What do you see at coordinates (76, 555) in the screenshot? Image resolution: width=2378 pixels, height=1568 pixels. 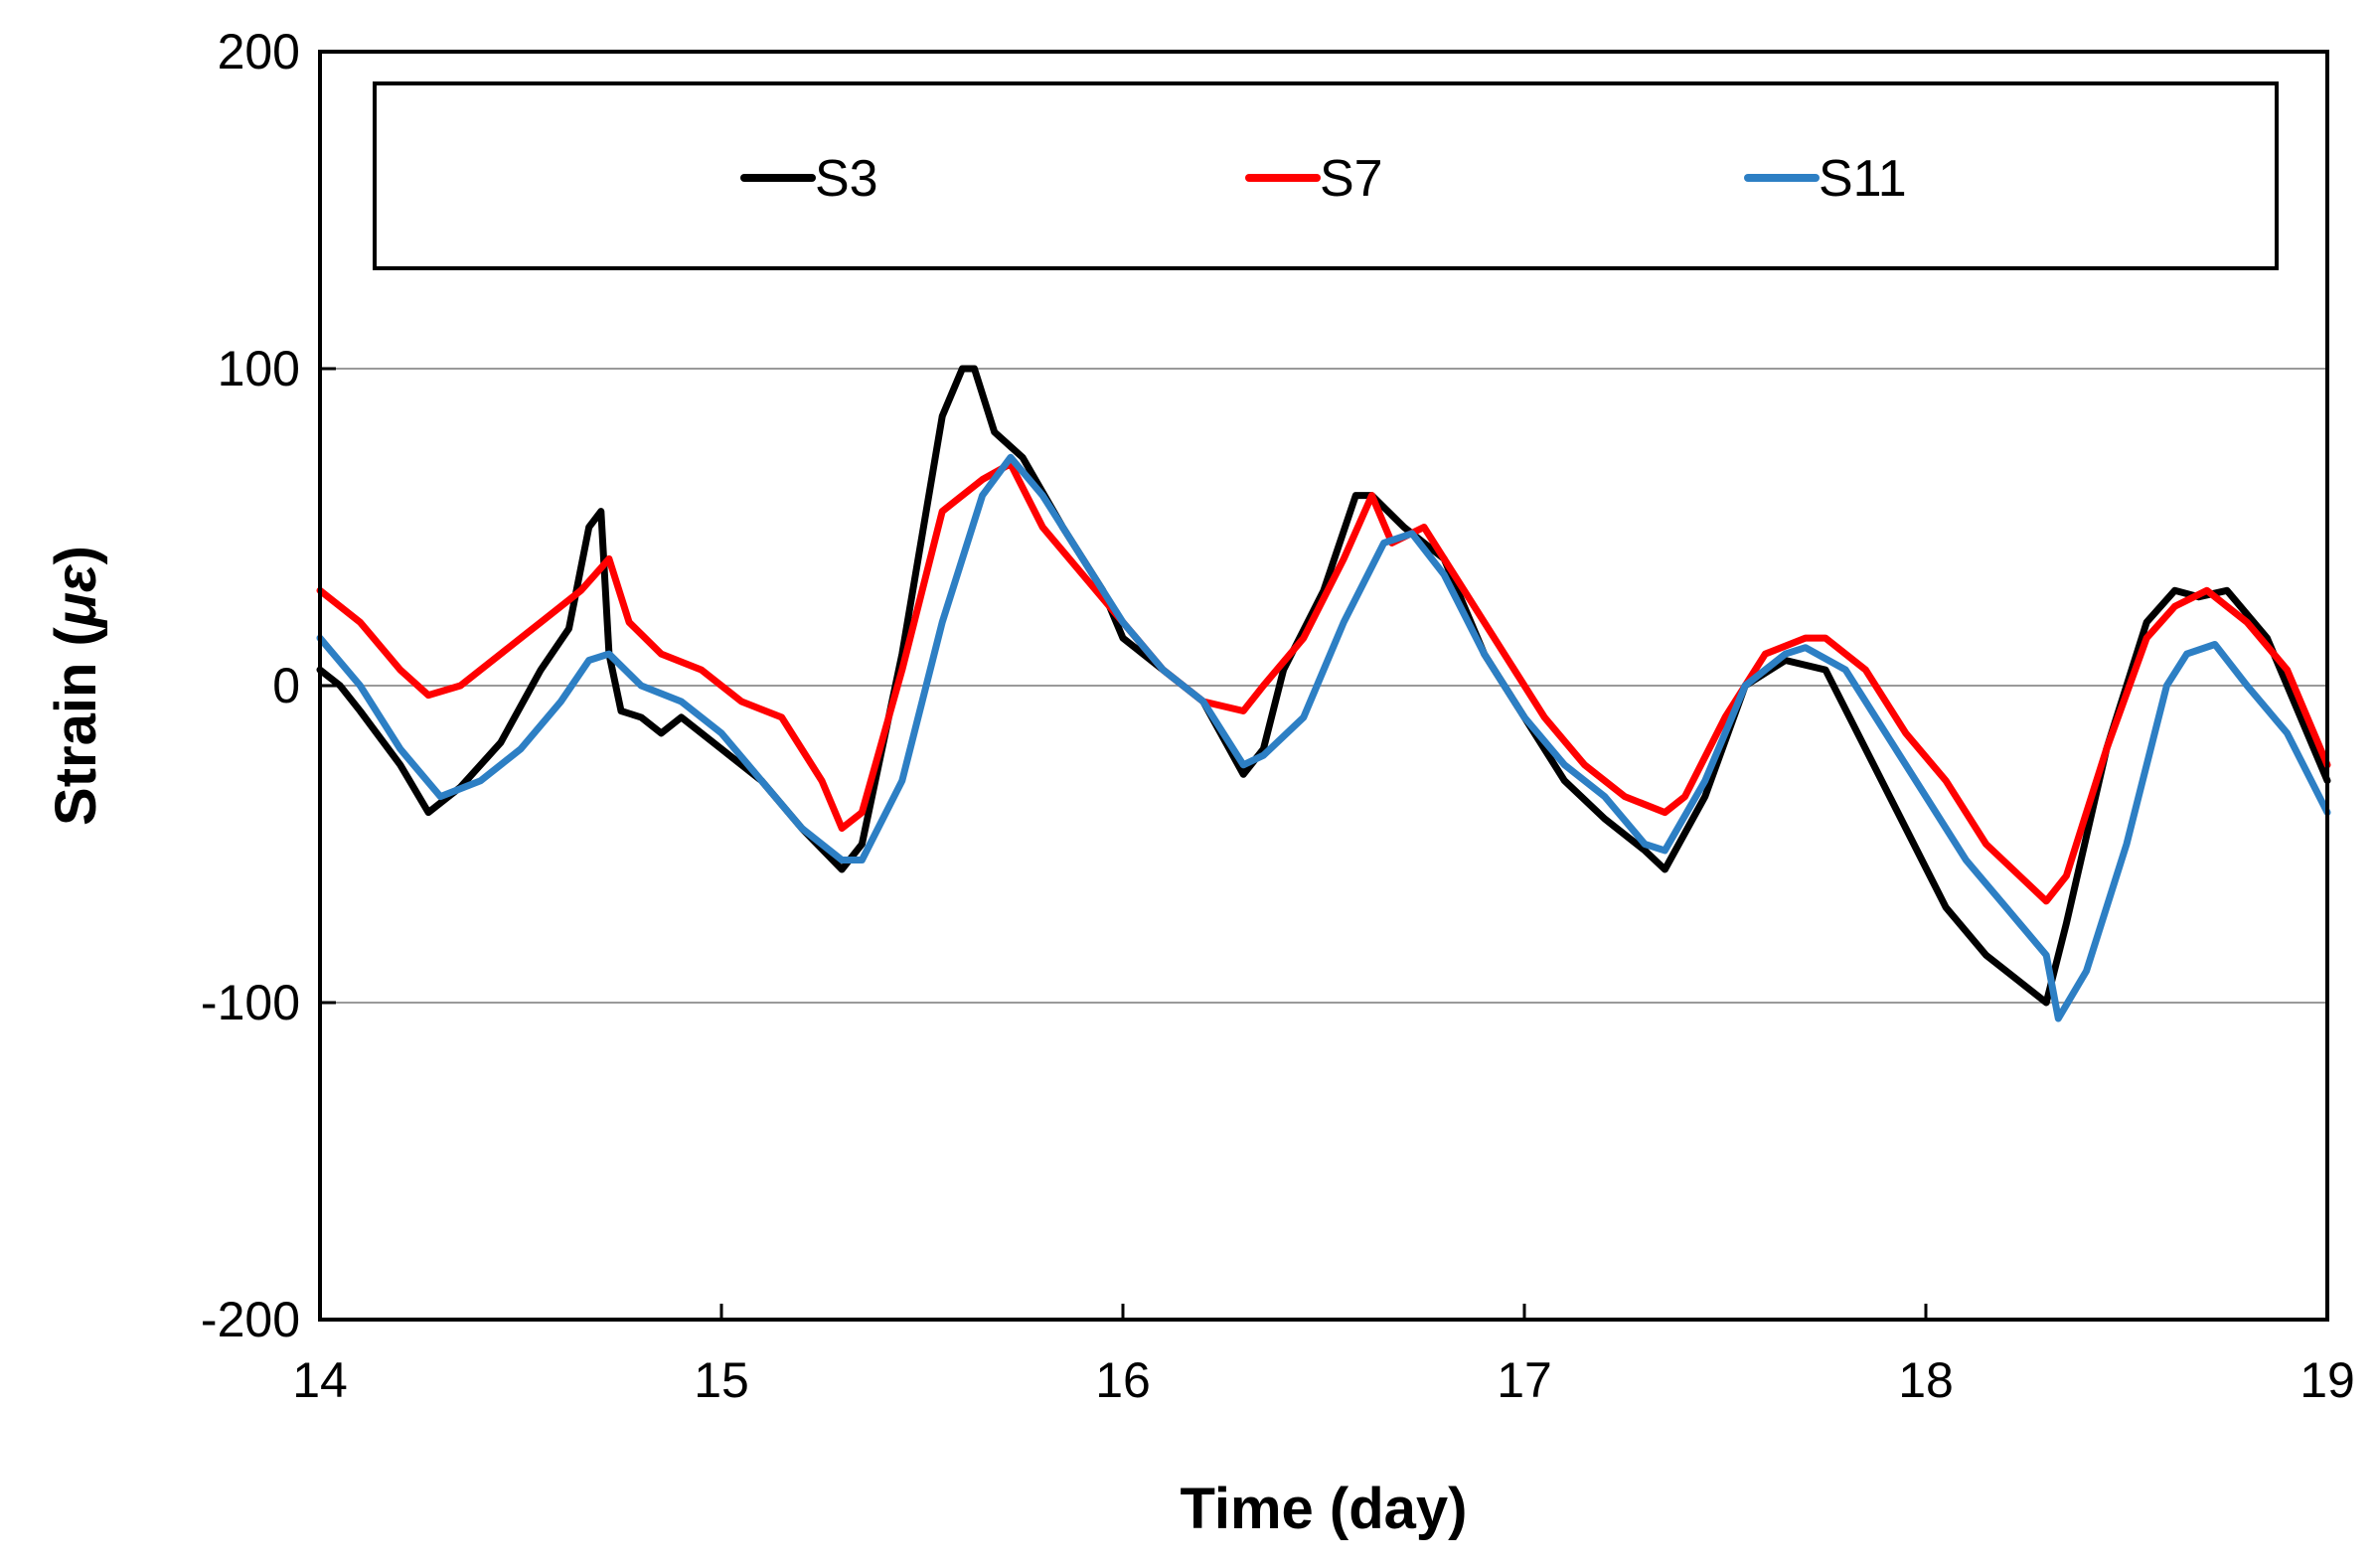 I see `y-axis-title-suffix: )` at bounding box center [76, 555].